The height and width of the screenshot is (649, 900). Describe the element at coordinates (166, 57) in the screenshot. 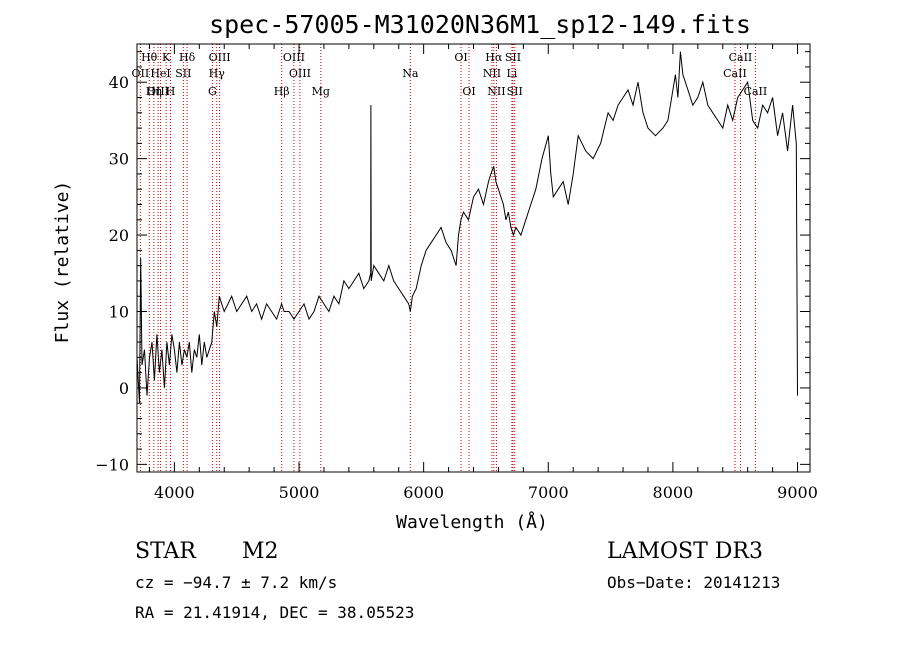

I see `spectral-line-label: K` at that location.